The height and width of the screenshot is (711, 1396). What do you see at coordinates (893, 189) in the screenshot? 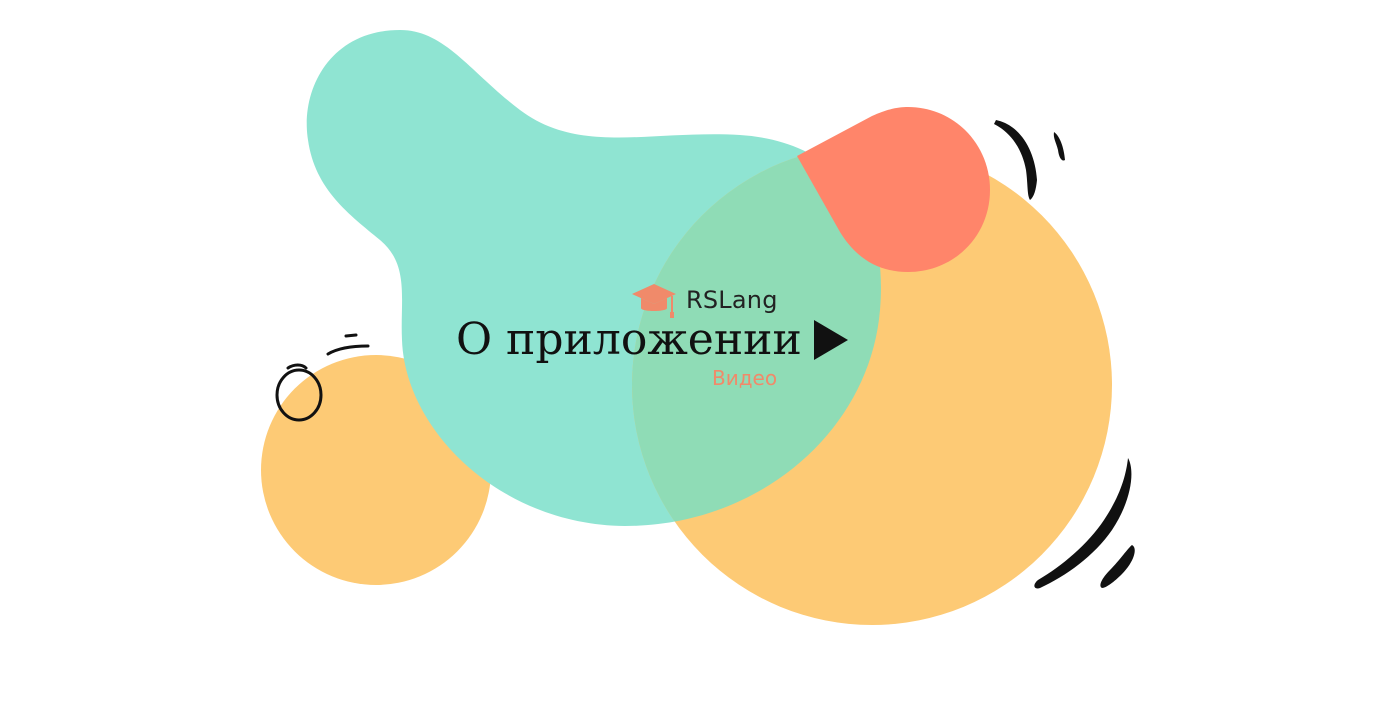
I see `coral-circle` at bounding box center [893, 189].